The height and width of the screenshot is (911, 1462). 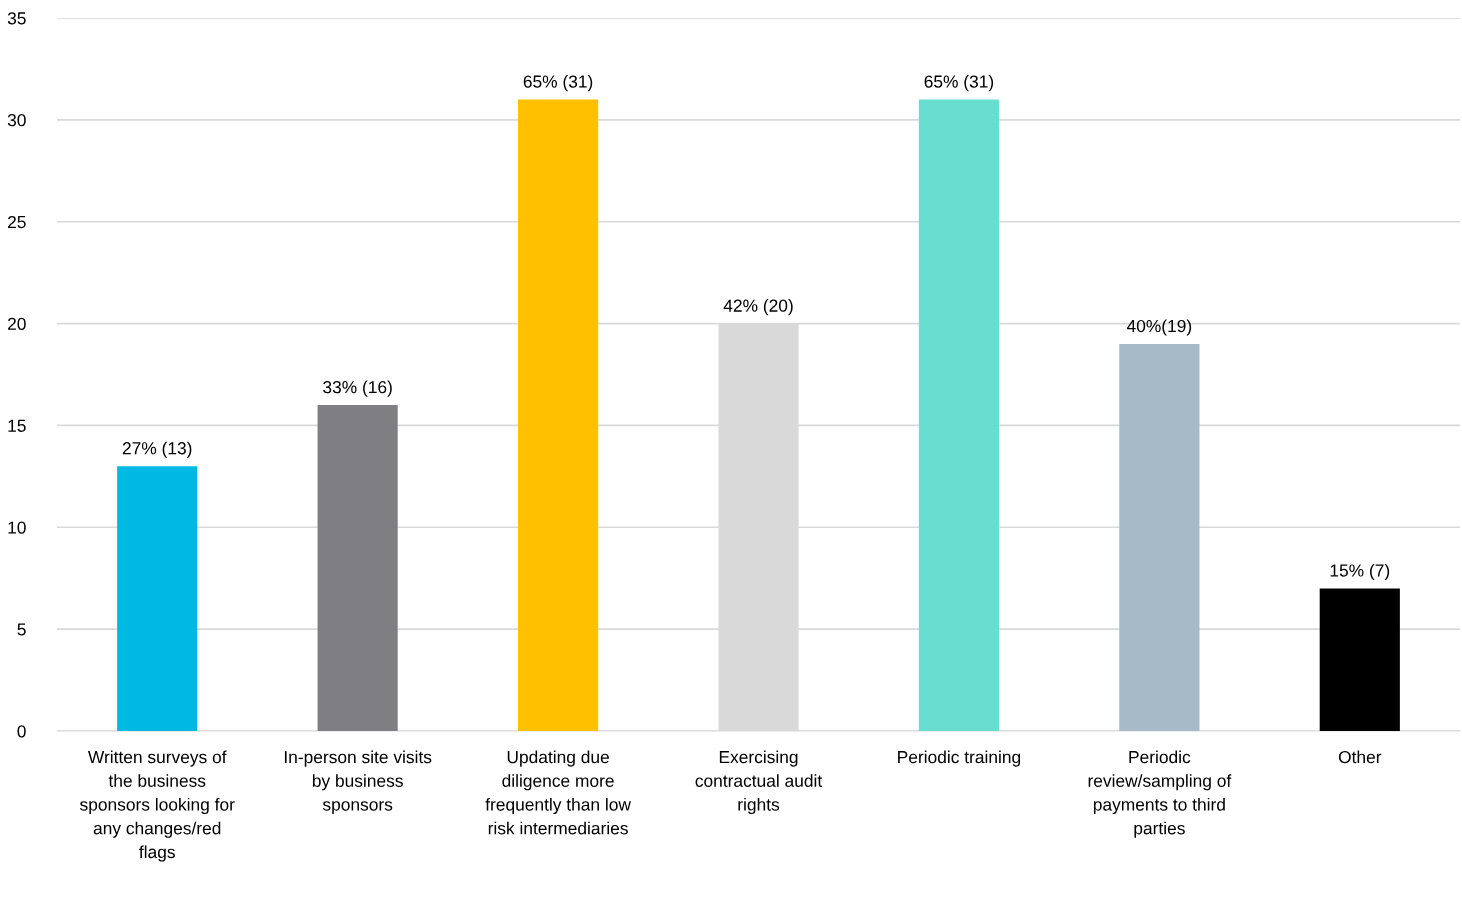 I want to click on x-tick-label: Other, so click(x=1360, y=757).